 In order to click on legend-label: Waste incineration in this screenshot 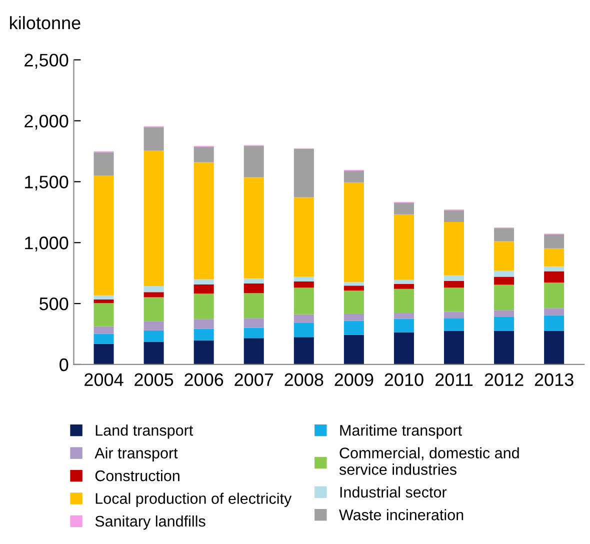, I will do `click(401, 514)`.